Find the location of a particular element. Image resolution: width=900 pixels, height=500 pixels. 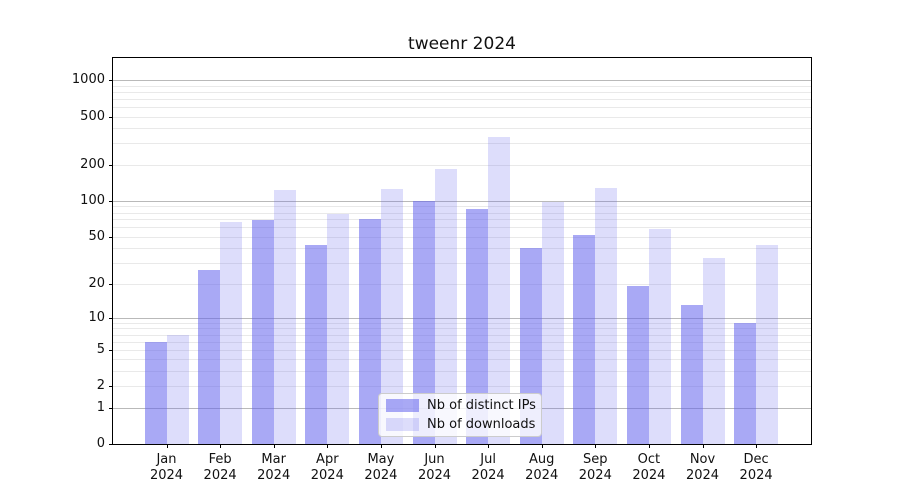

x-tick-label-jun: Jun 2024 is located at coordinates (435, 468).